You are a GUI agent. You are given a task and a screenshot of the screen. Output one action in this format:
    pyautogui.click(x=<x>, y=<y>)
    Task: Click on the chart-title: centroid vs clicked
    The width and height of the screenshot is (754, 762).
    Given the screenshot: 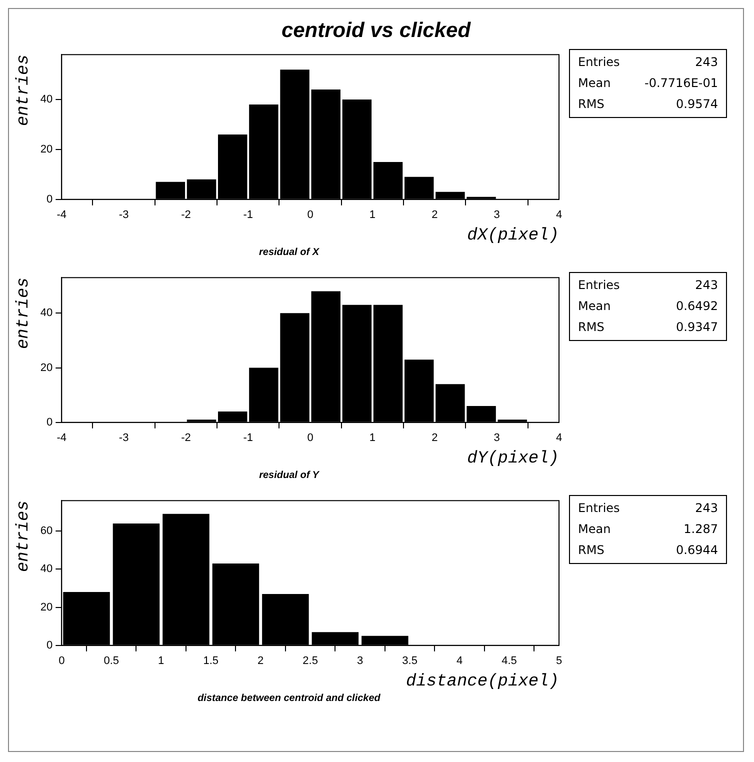 What is the action you would take?
    pyautogui.click(x=376, y=31)
    